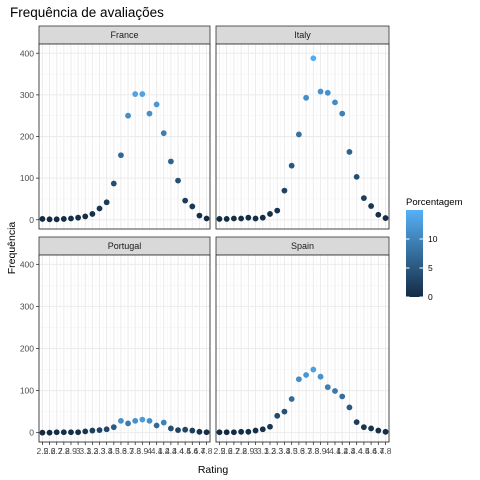 The height and width of the screenshot is (480, 480). I want to click on x-tick-label: 3, so click(255, 451).